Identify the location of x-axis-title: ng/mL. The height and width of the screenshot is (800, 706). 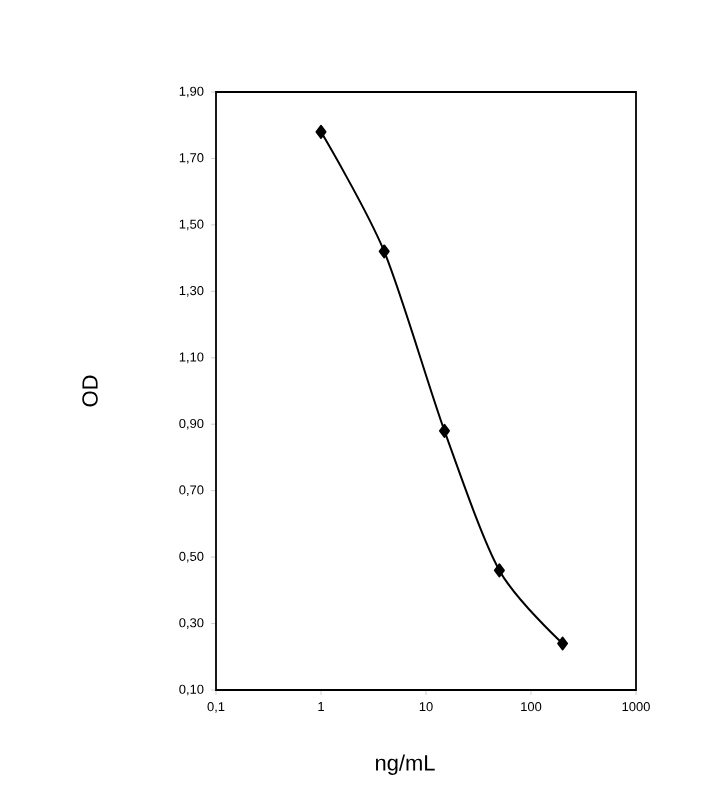
(405, 764).